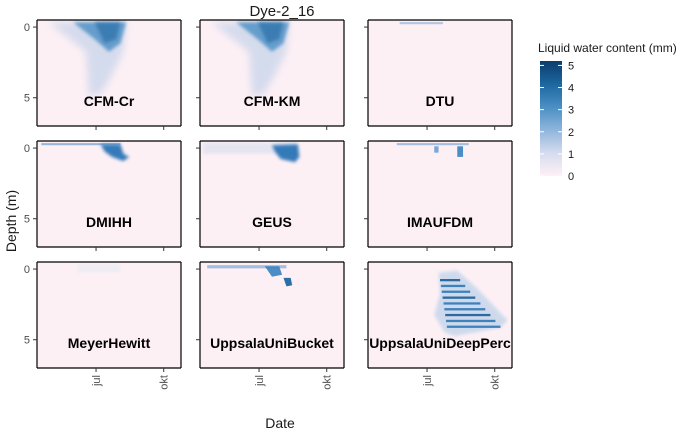  What do you see at coordinates (551, 118) in the screenshot?
I see `colorbar` at bounding box center [551, 118].